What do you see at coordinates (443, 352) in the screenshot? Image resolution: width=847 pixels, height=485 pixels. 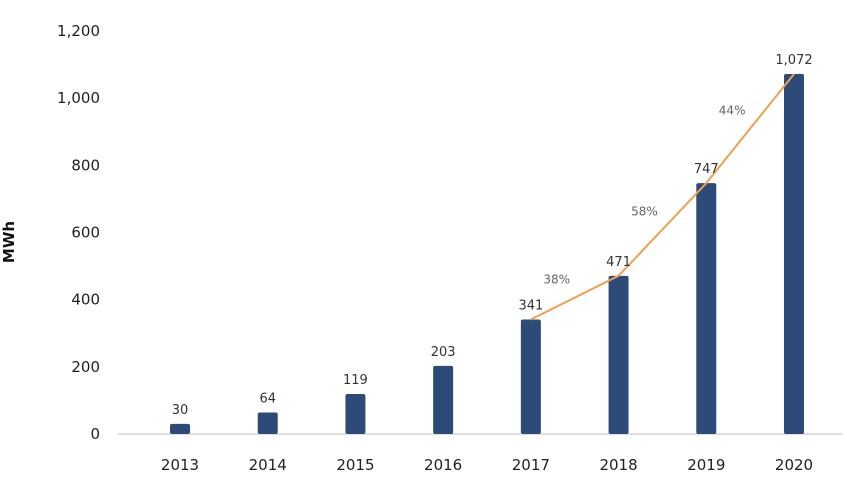 I see `bar-value-label: 203` at bounding box center [443, 352].